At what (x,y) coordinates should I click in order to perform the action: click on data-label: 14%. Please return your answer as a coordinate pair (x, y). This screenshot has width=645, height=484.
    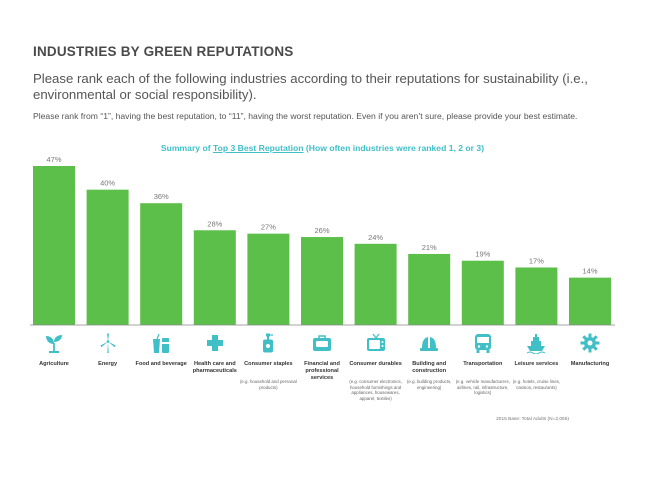
    Looking at the image, I should click on (589, 271).